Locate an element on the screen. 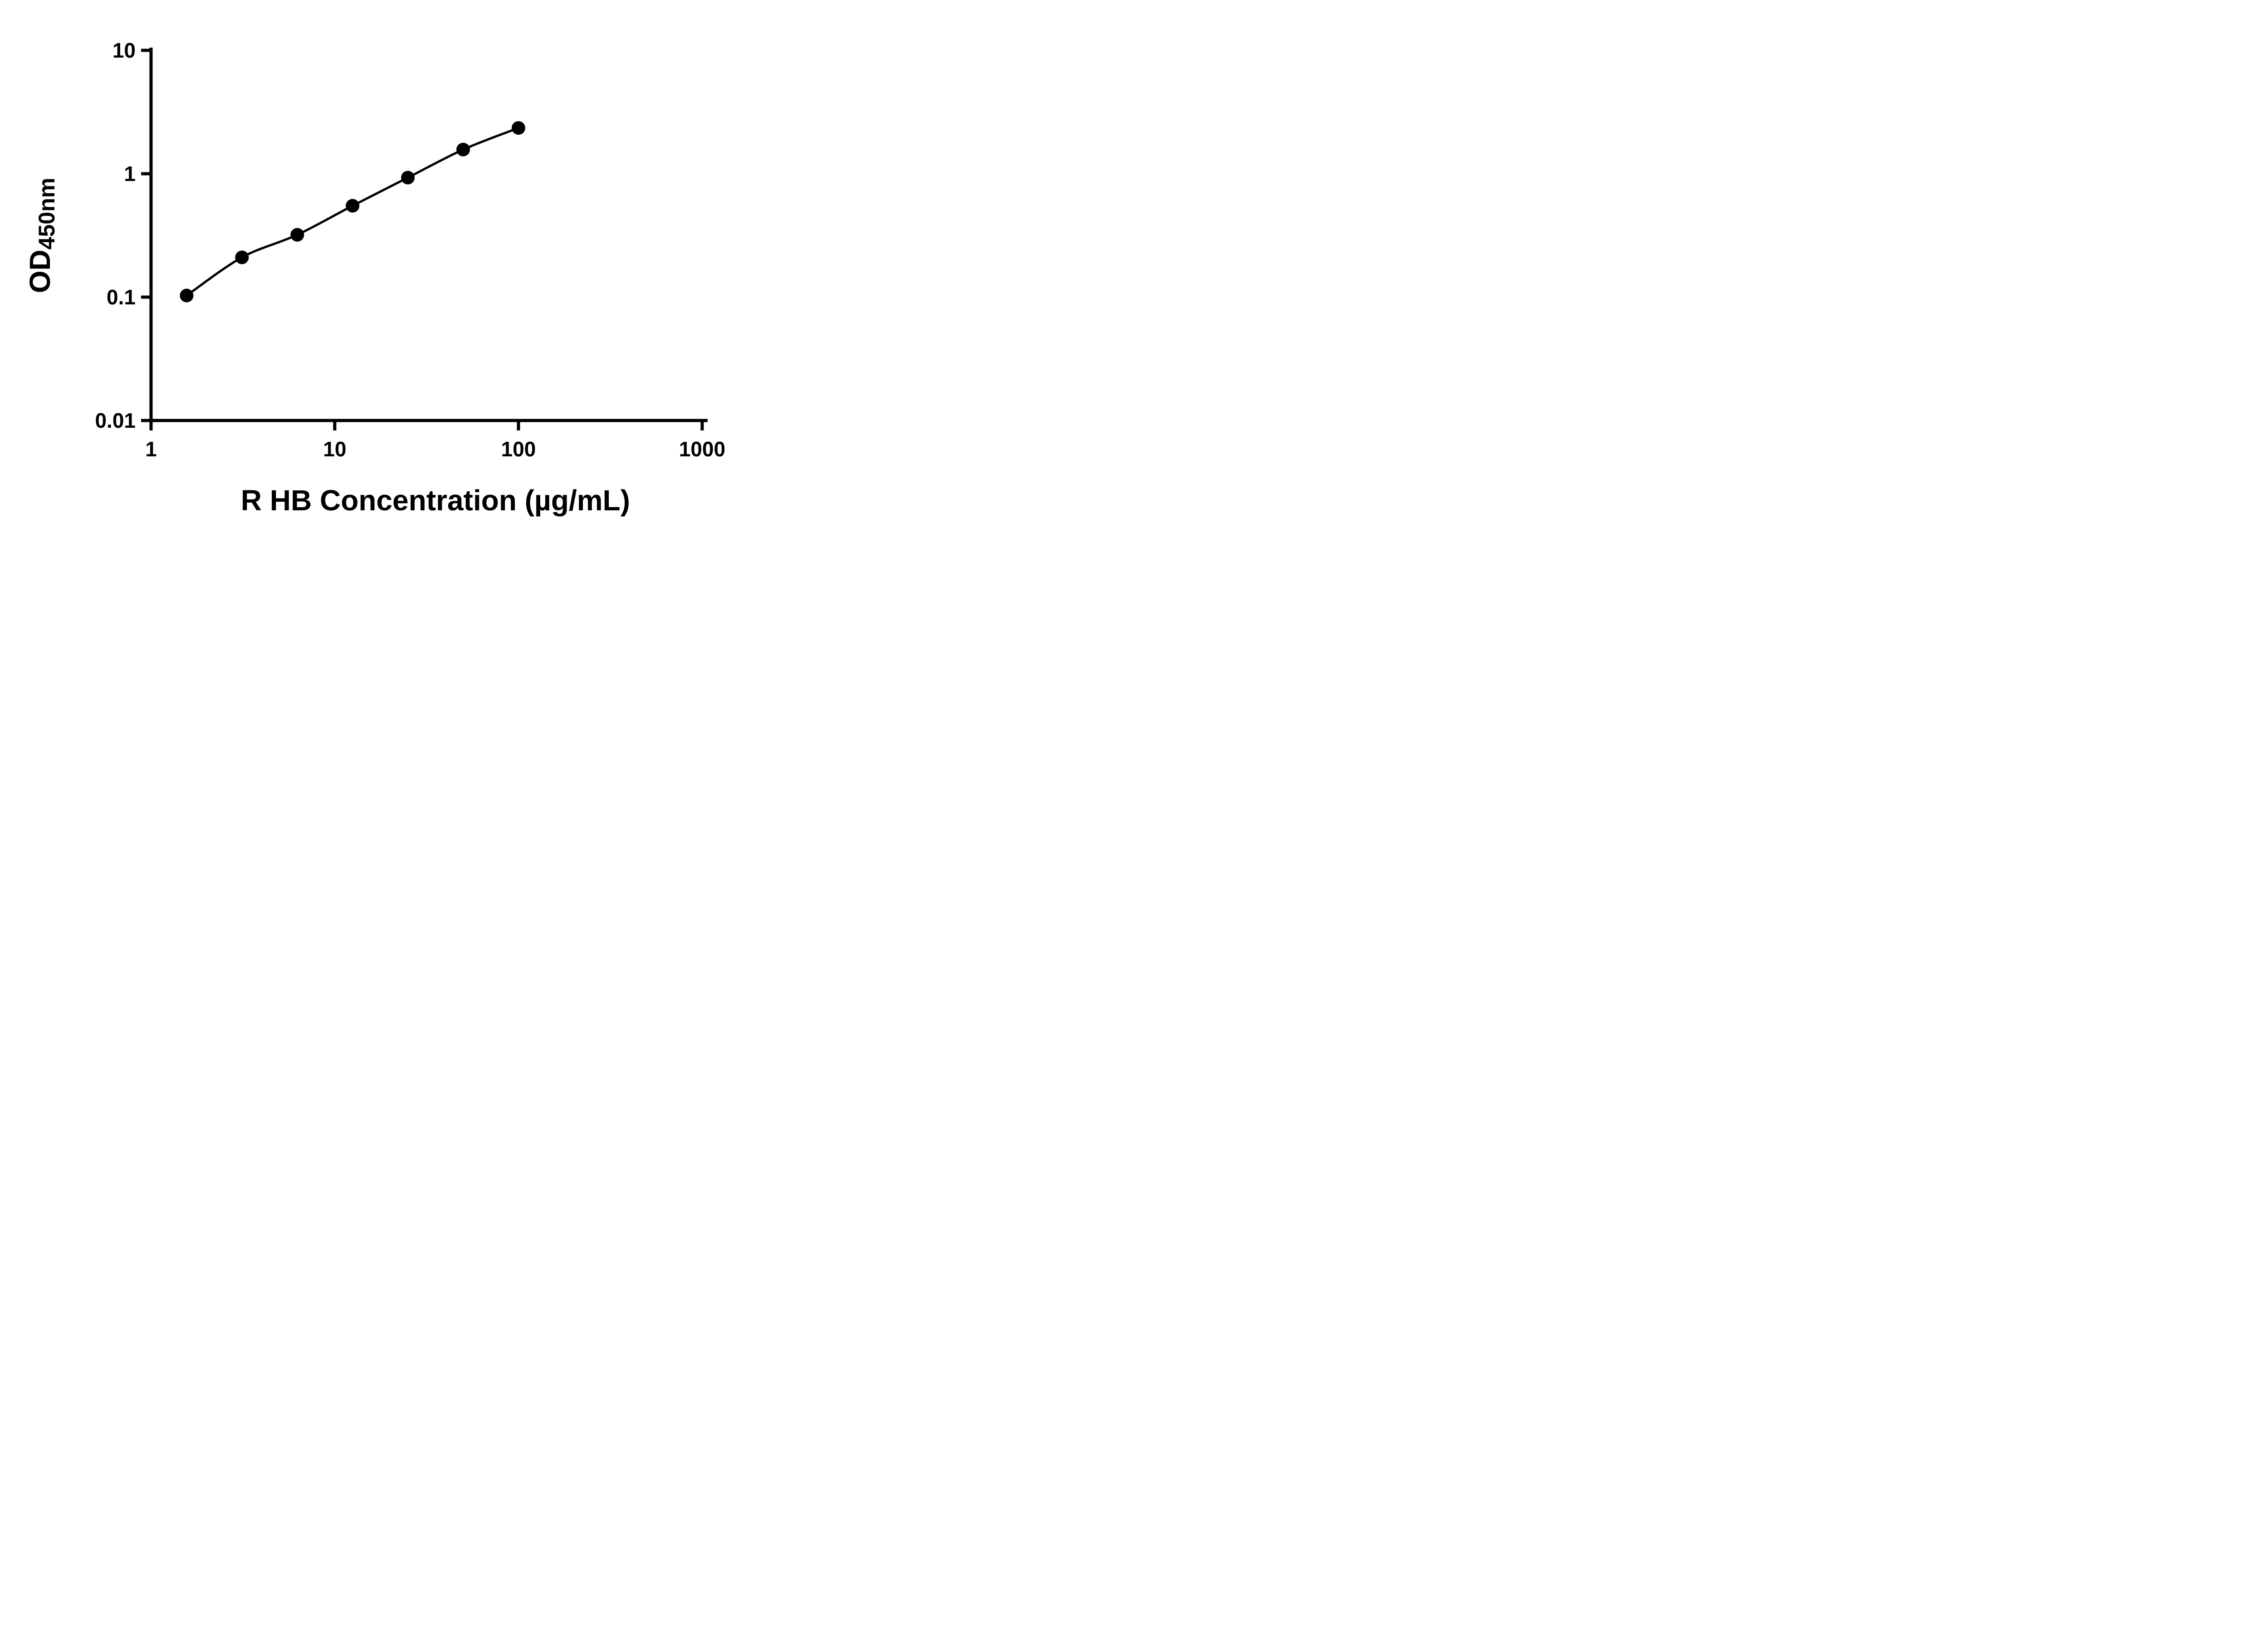  y-axis-title: OD450nm is located at coordinates (42, 236).